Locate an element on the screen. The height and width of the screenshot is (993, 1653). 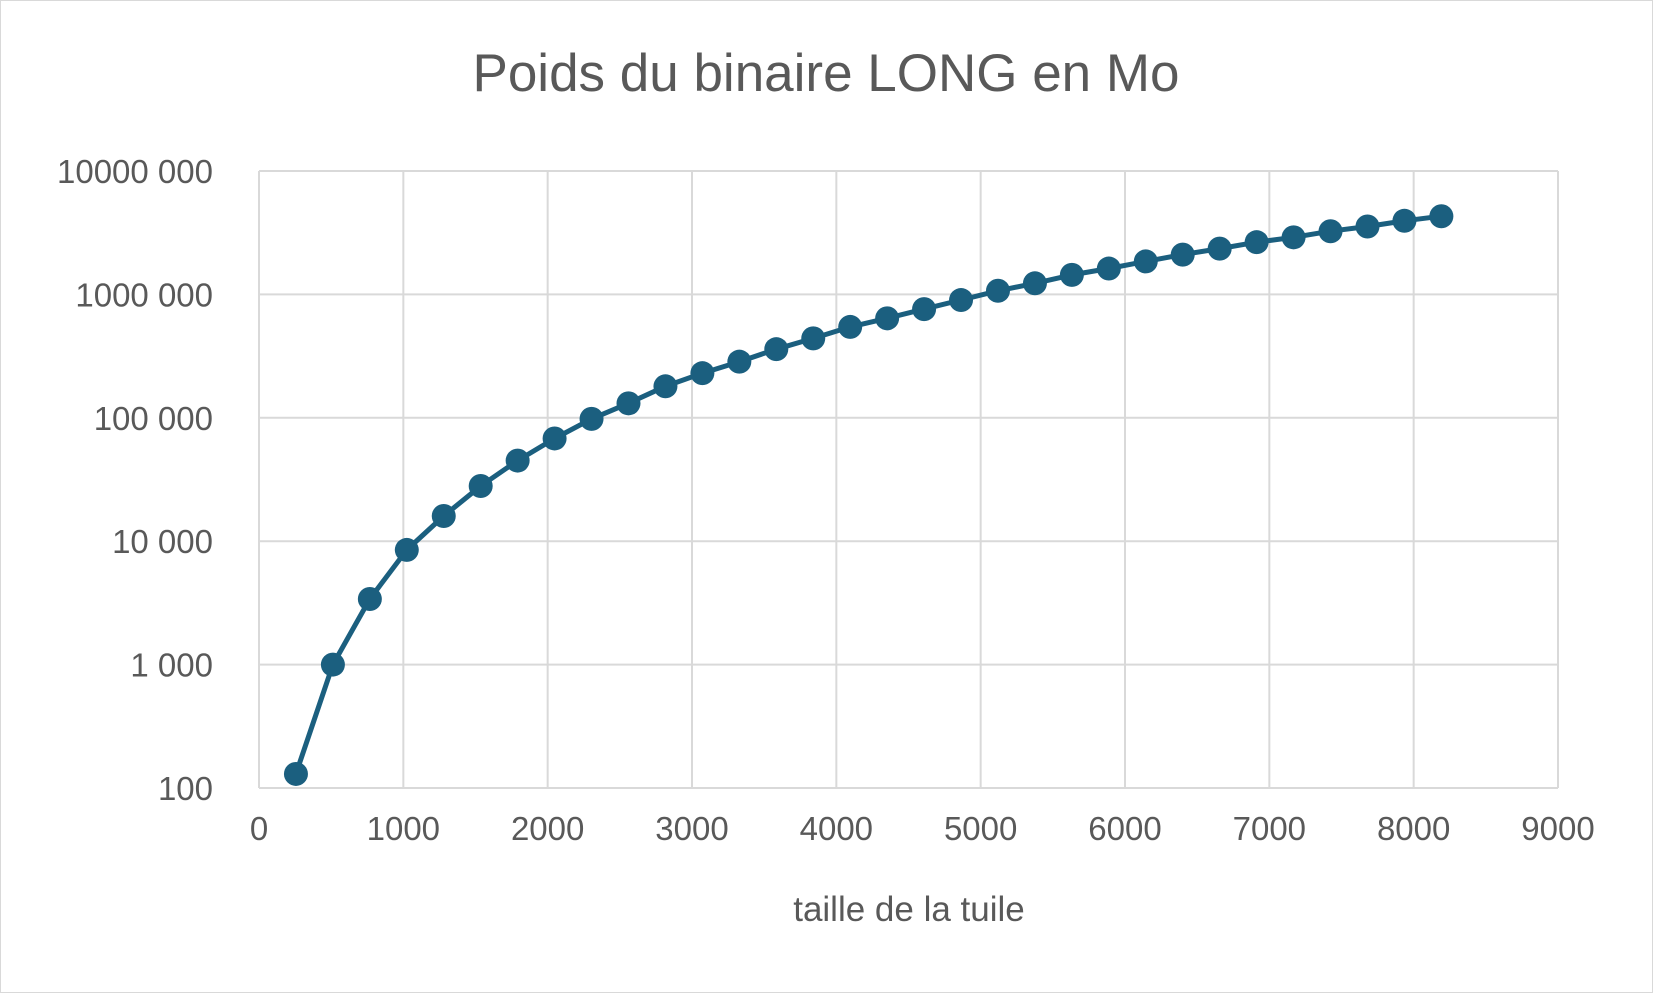
x-tick-label: 4000 is located at coordinates (836, 828).